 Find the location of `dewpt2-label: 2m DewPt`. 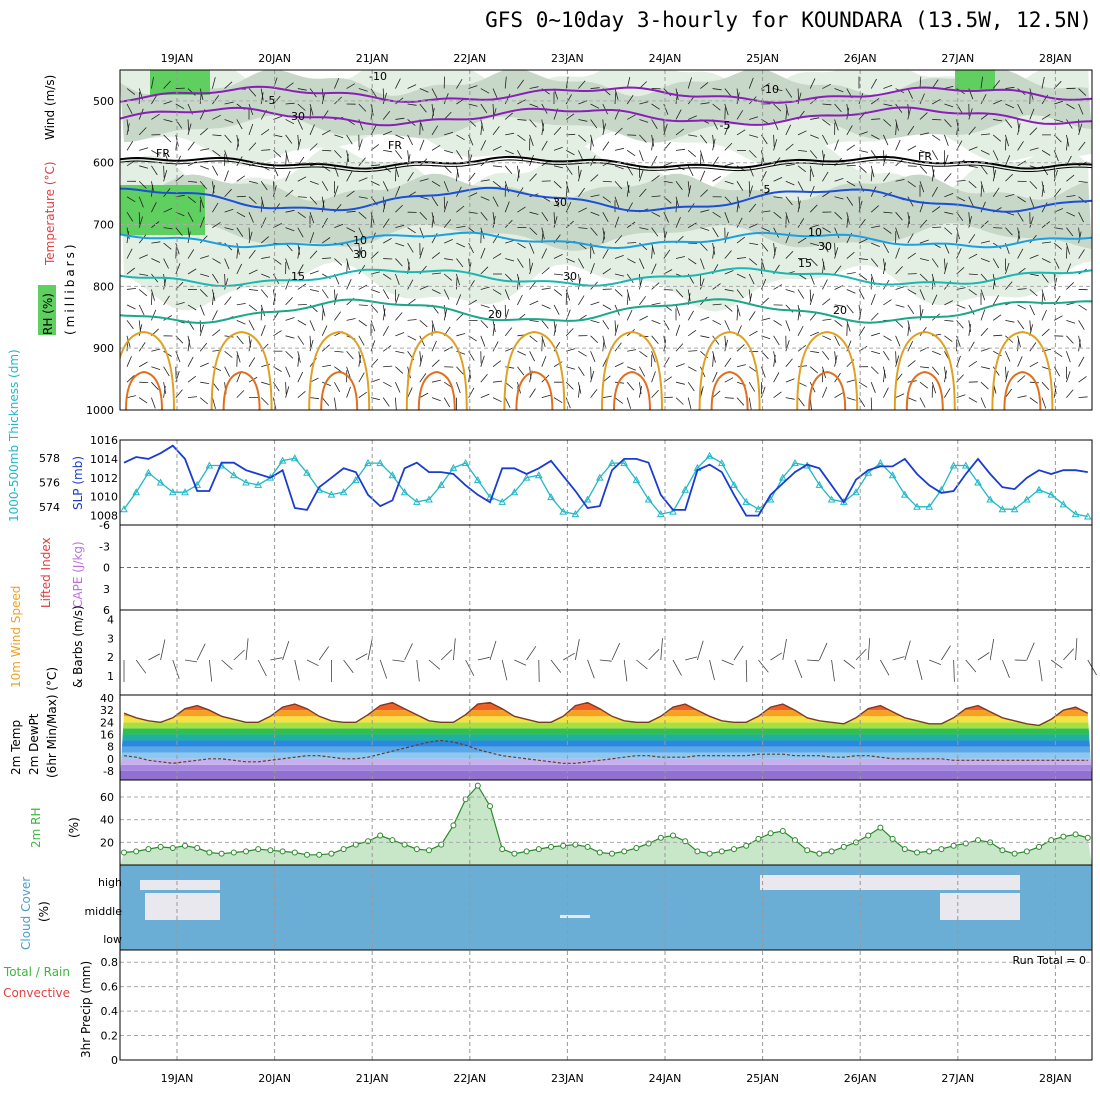

dewpt2-label: 2m DewPt is located at coordinates (34, 744).